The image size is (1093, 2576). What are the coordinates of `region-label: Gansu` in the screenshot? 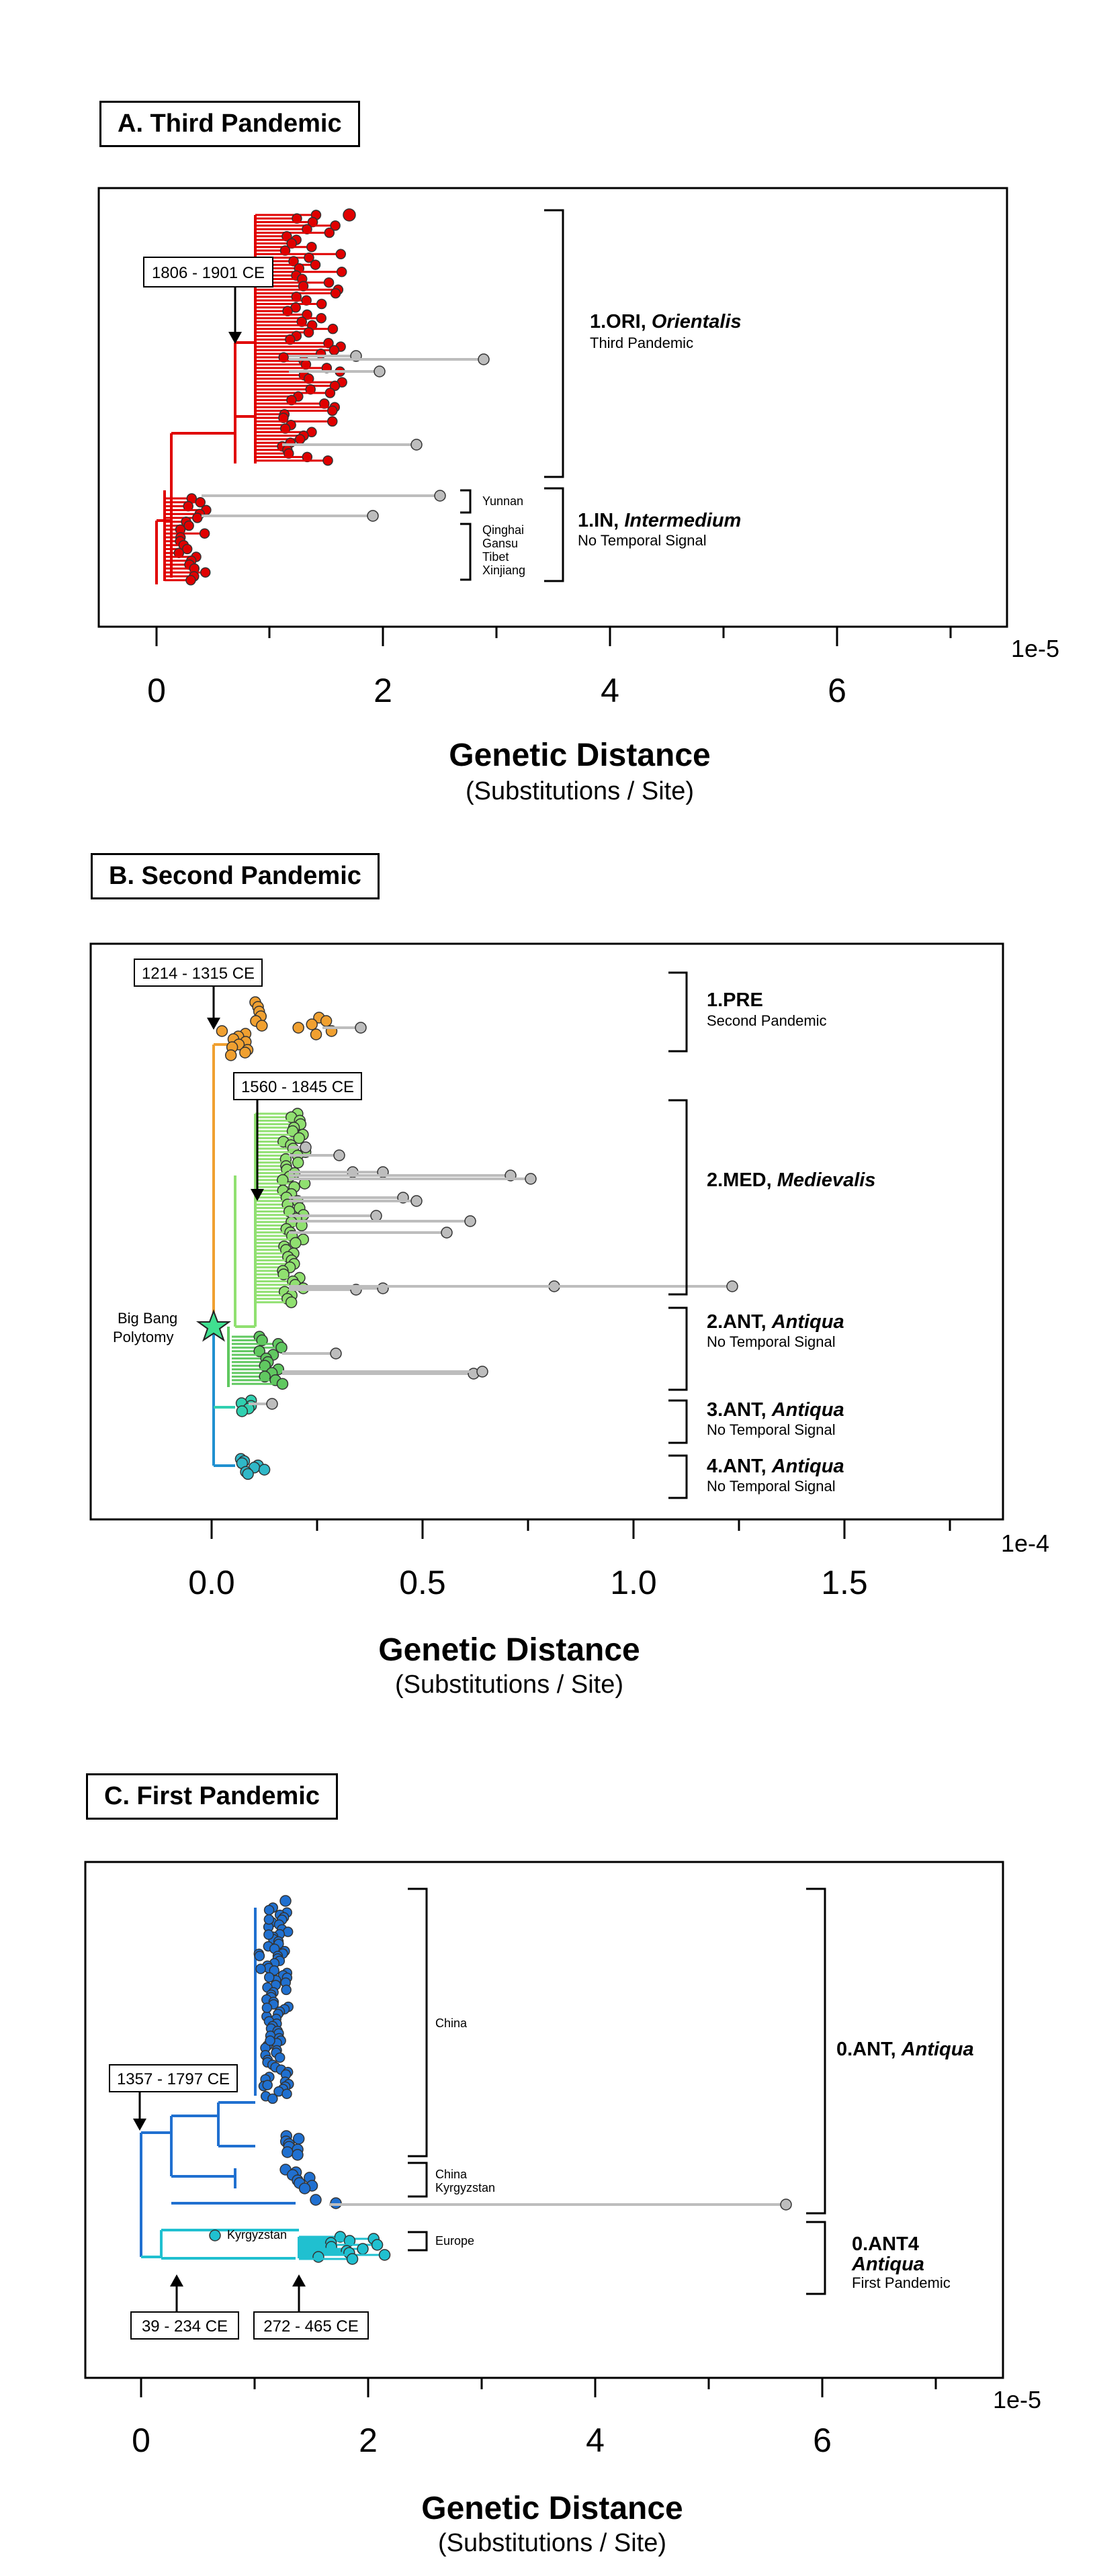 It's located at (500, 544).